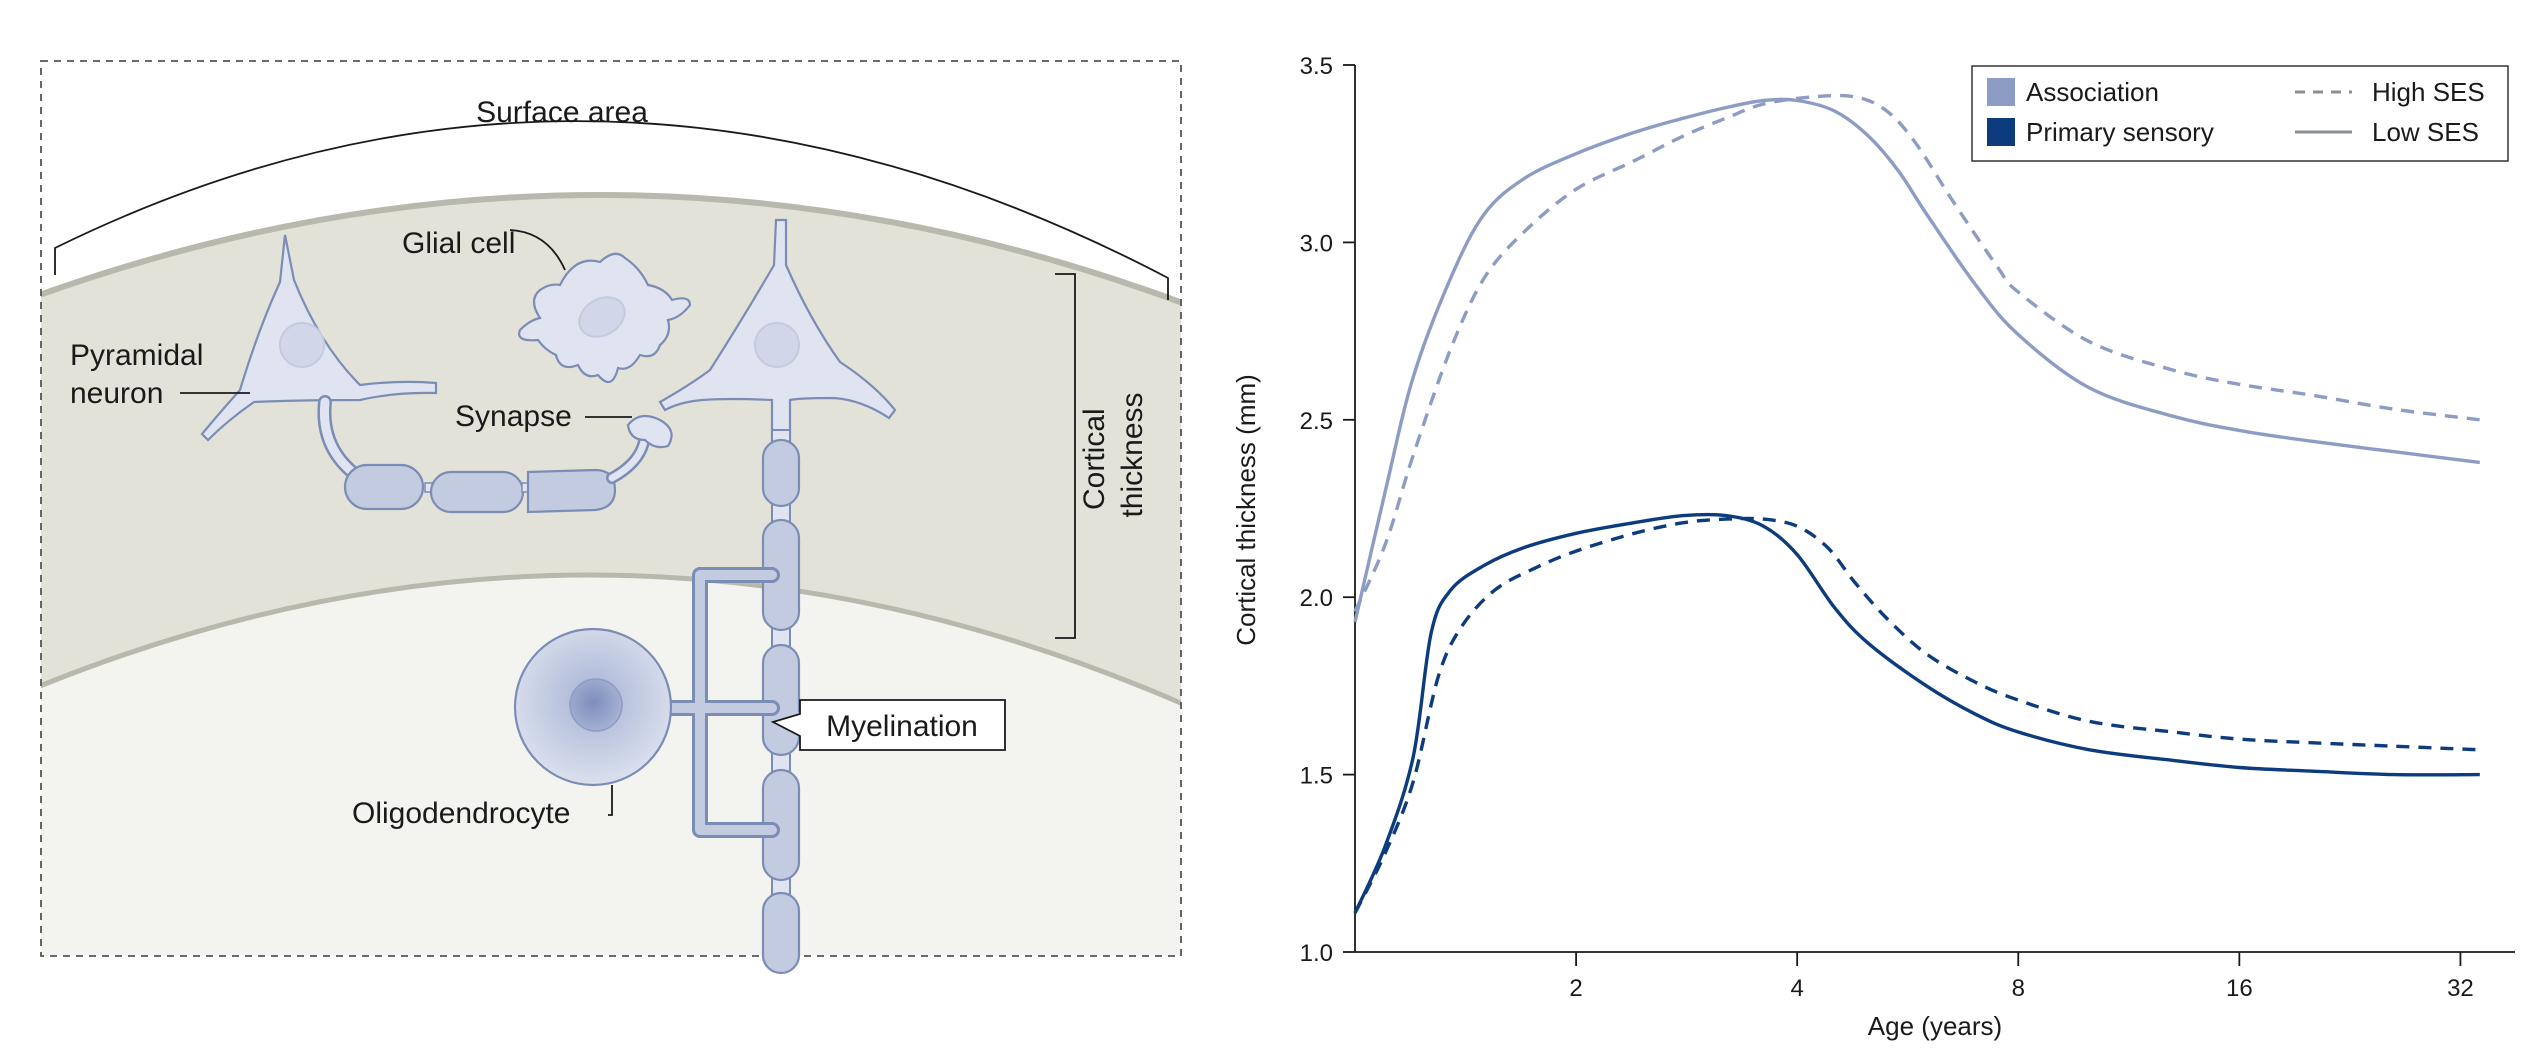 The height and width of the screenshot is (1059, 2542). Describe the element at coordinates (2001, 92) in the screenshot. I see `legend-swatch-association` at that location.